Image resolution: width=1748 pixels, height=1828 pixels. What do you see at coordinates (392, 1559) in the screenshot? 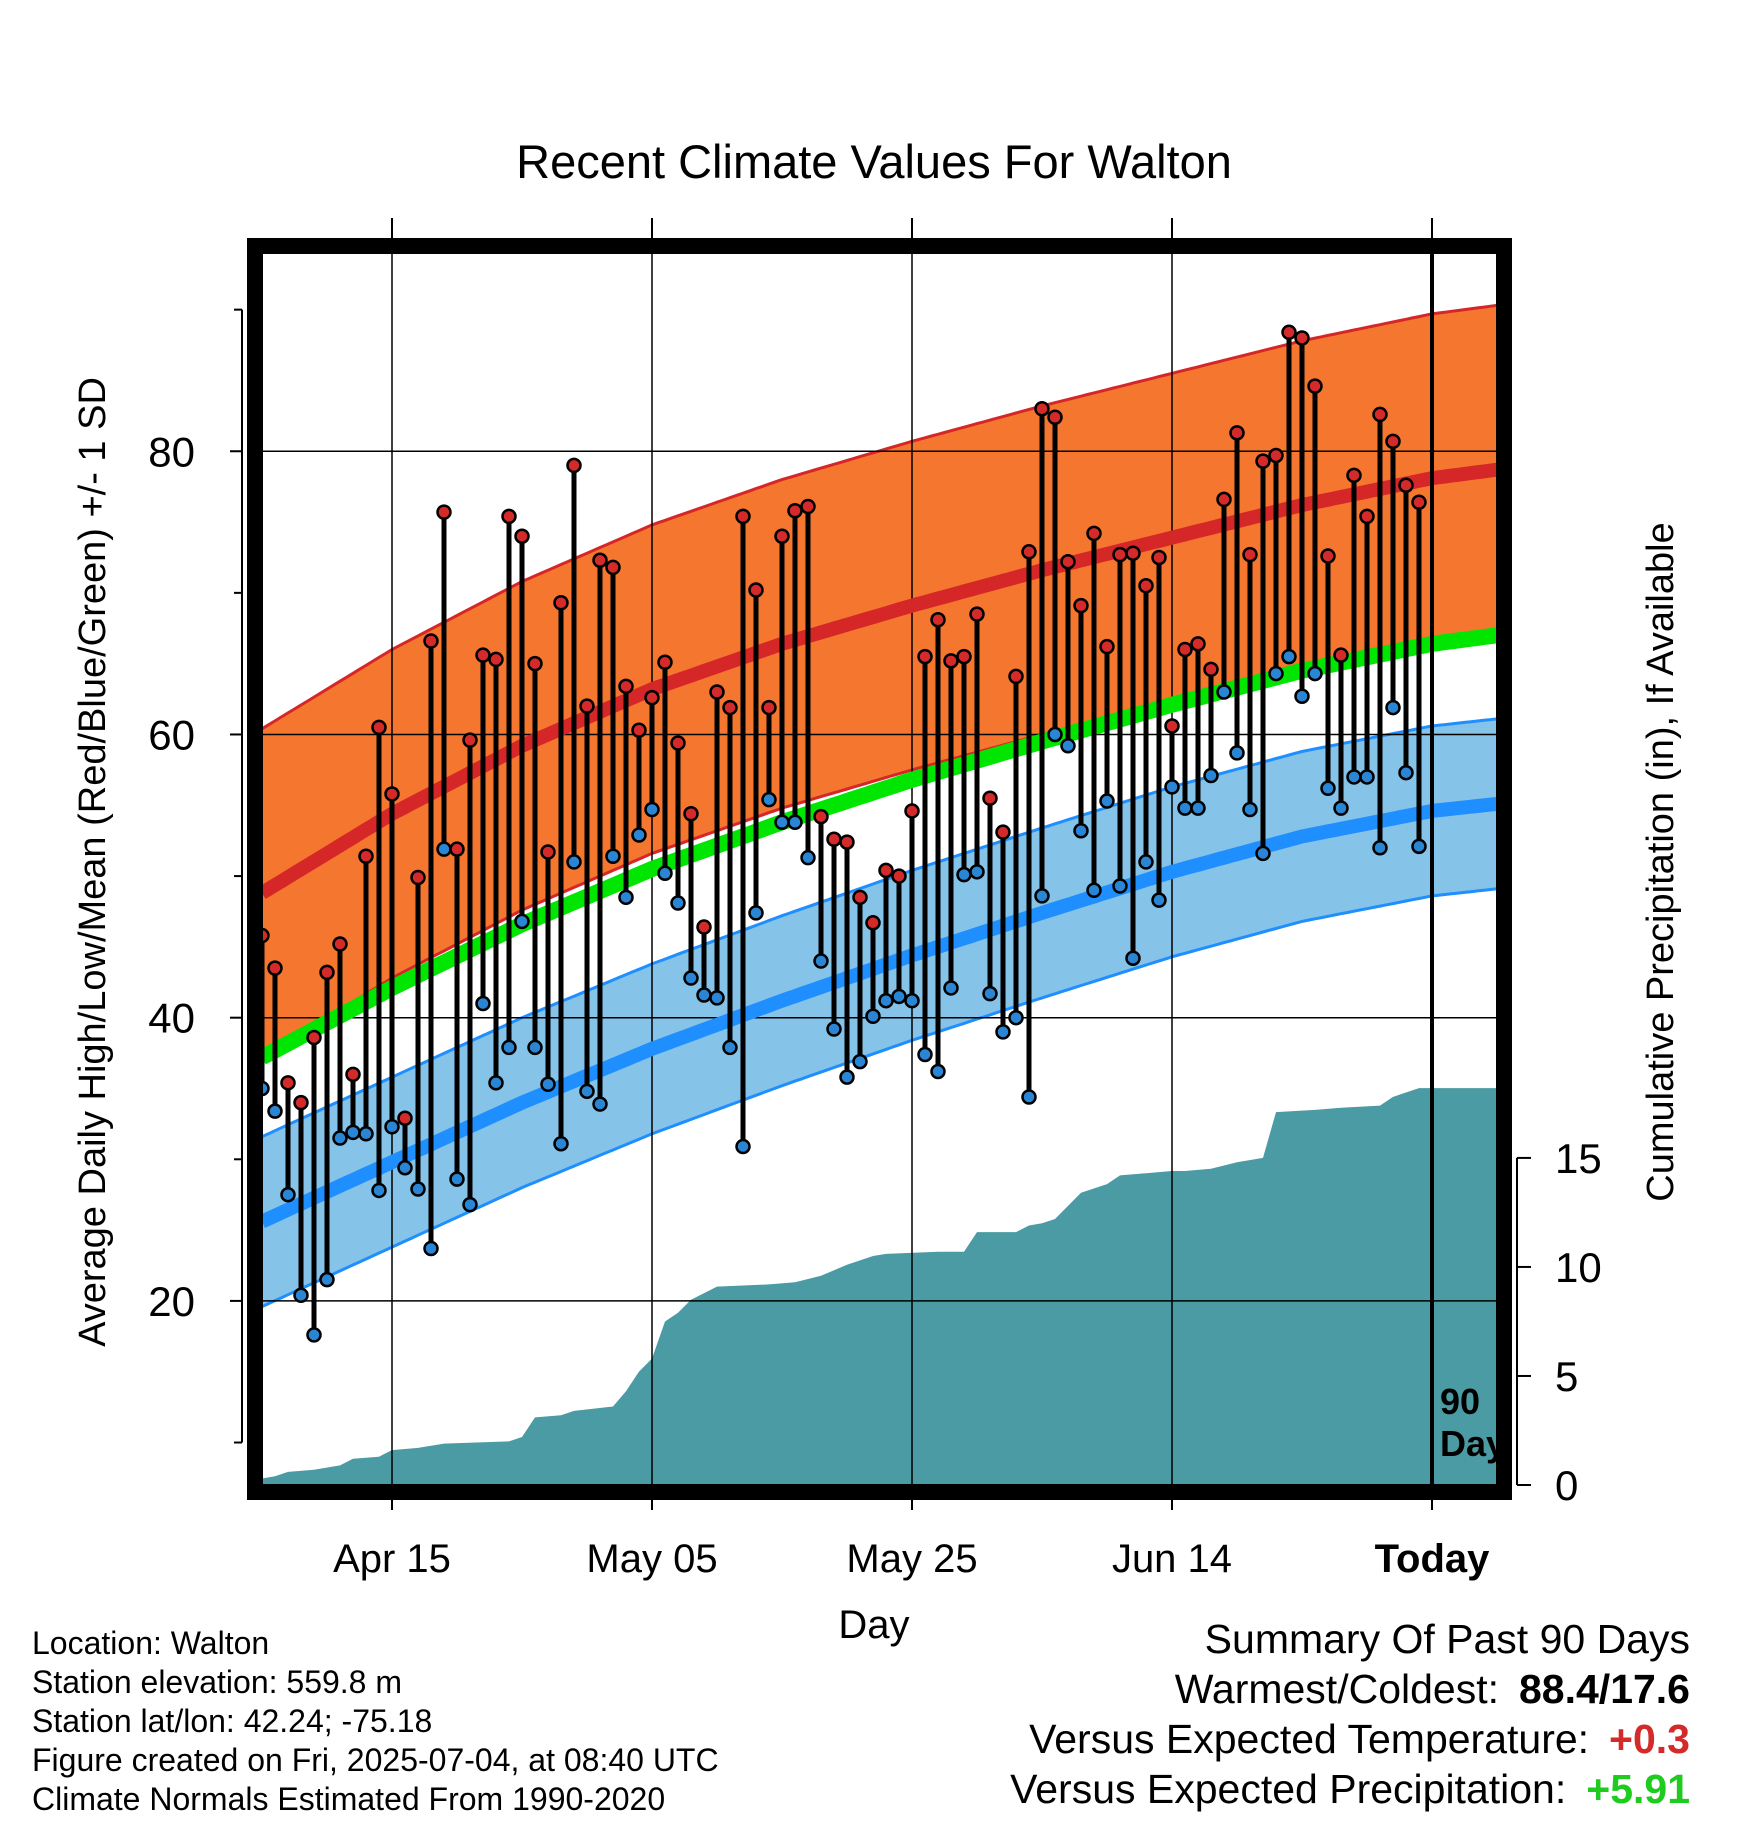
I see `x-tick-label: Apr 15` at bounding box center [392, 1559].